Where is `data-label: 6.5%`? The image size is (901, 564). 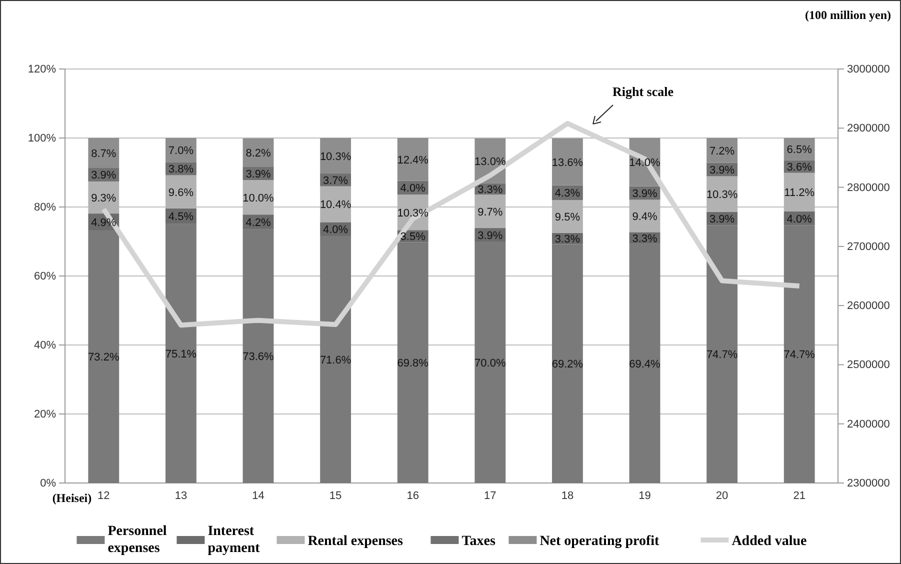
data-label: 6.5% is located at coordinates (799, 150).